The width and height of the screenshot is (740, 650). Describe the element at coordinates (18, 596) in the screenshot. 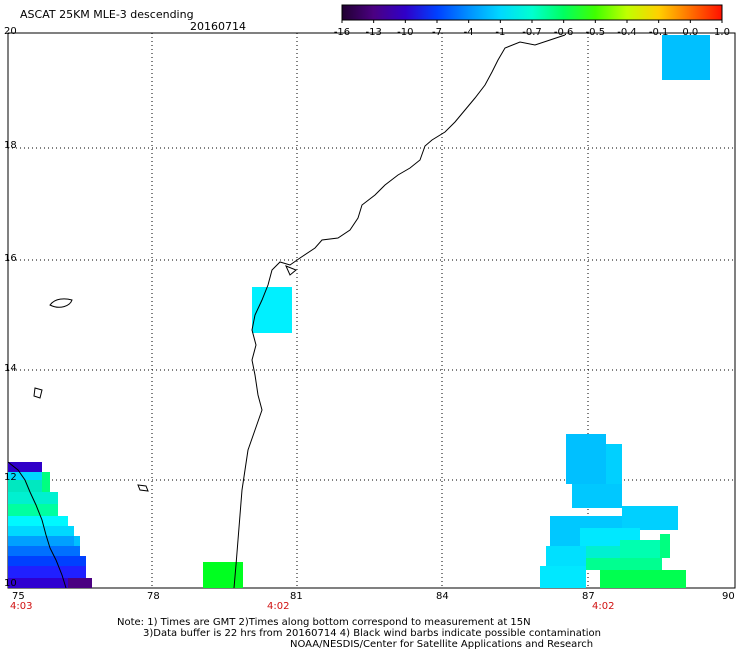

I see `lon-tick-75: 75` at that location.